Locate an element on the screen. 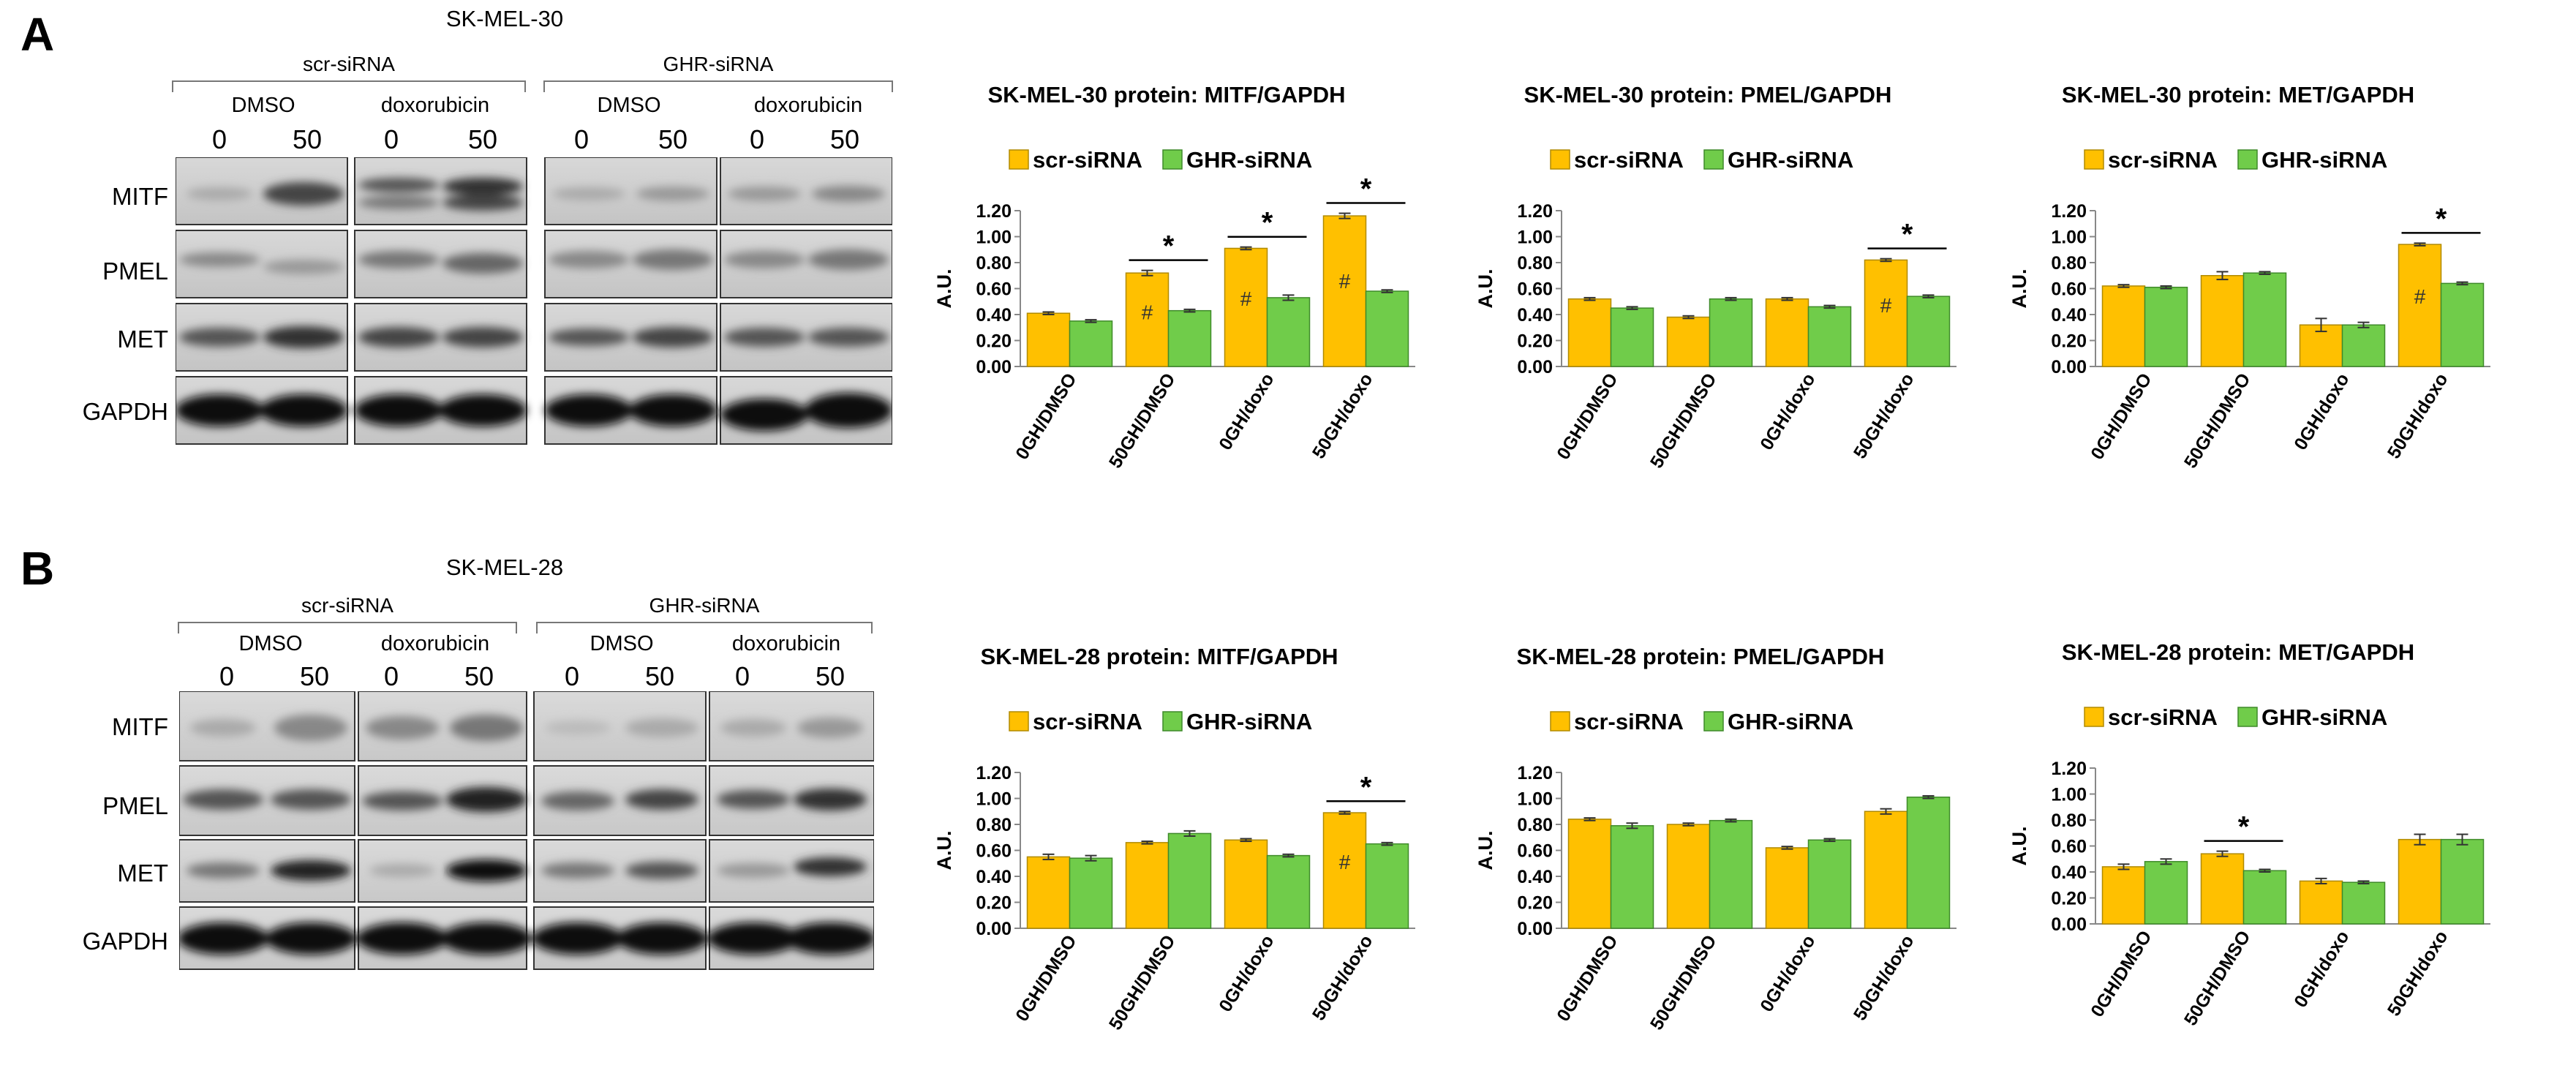 This screenshot has height=1068, width=2576. protein-label: MITF is located at coordinates (140, 726).